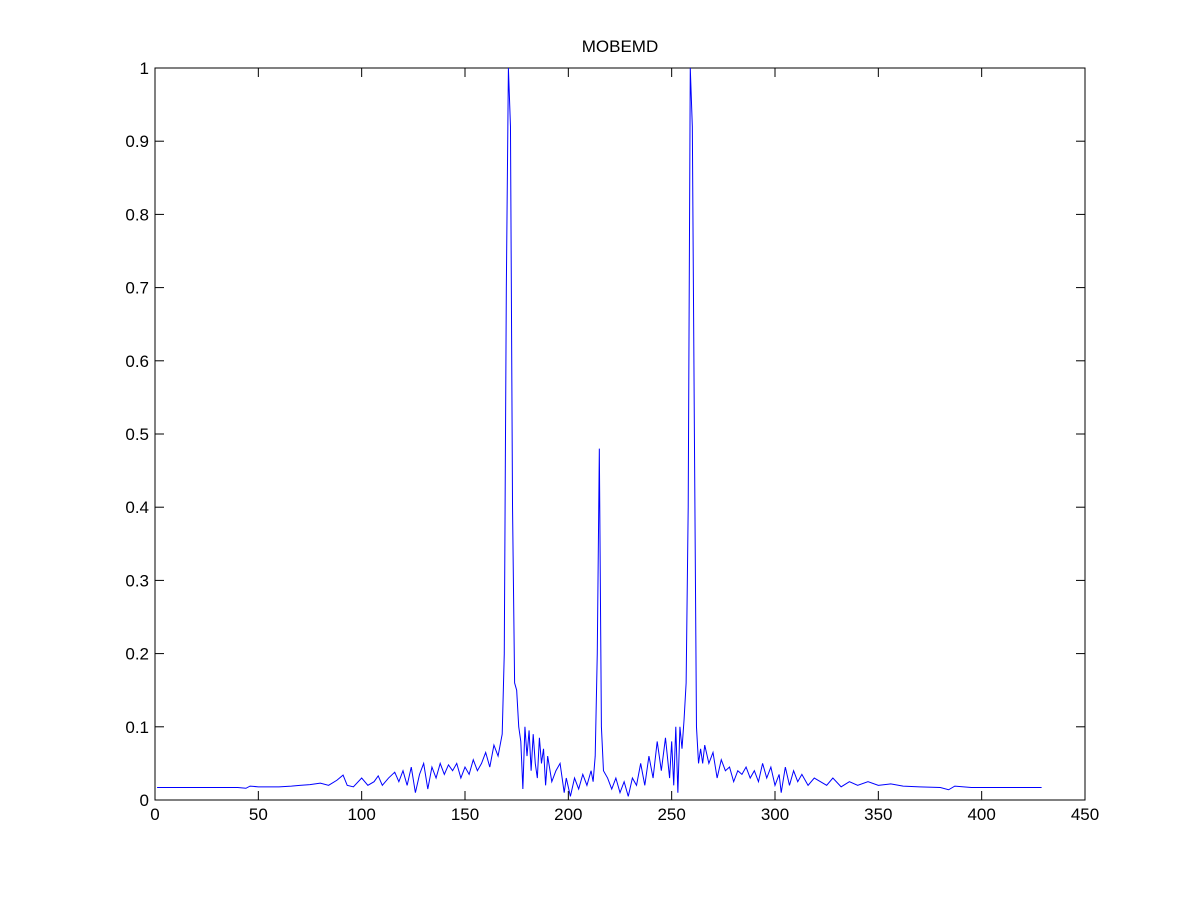  I want to click on y-tick-label: 0.6, so click(137, 361).